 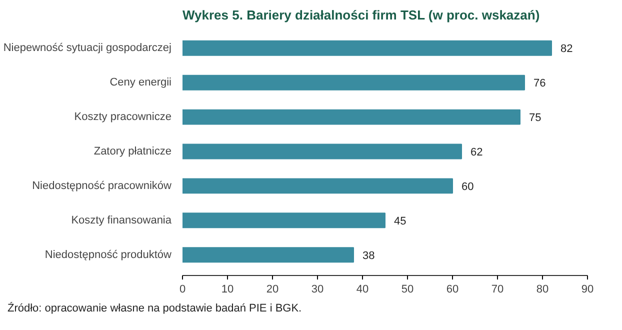 I want to click on data-label: 60, so click(x=468, y=186).